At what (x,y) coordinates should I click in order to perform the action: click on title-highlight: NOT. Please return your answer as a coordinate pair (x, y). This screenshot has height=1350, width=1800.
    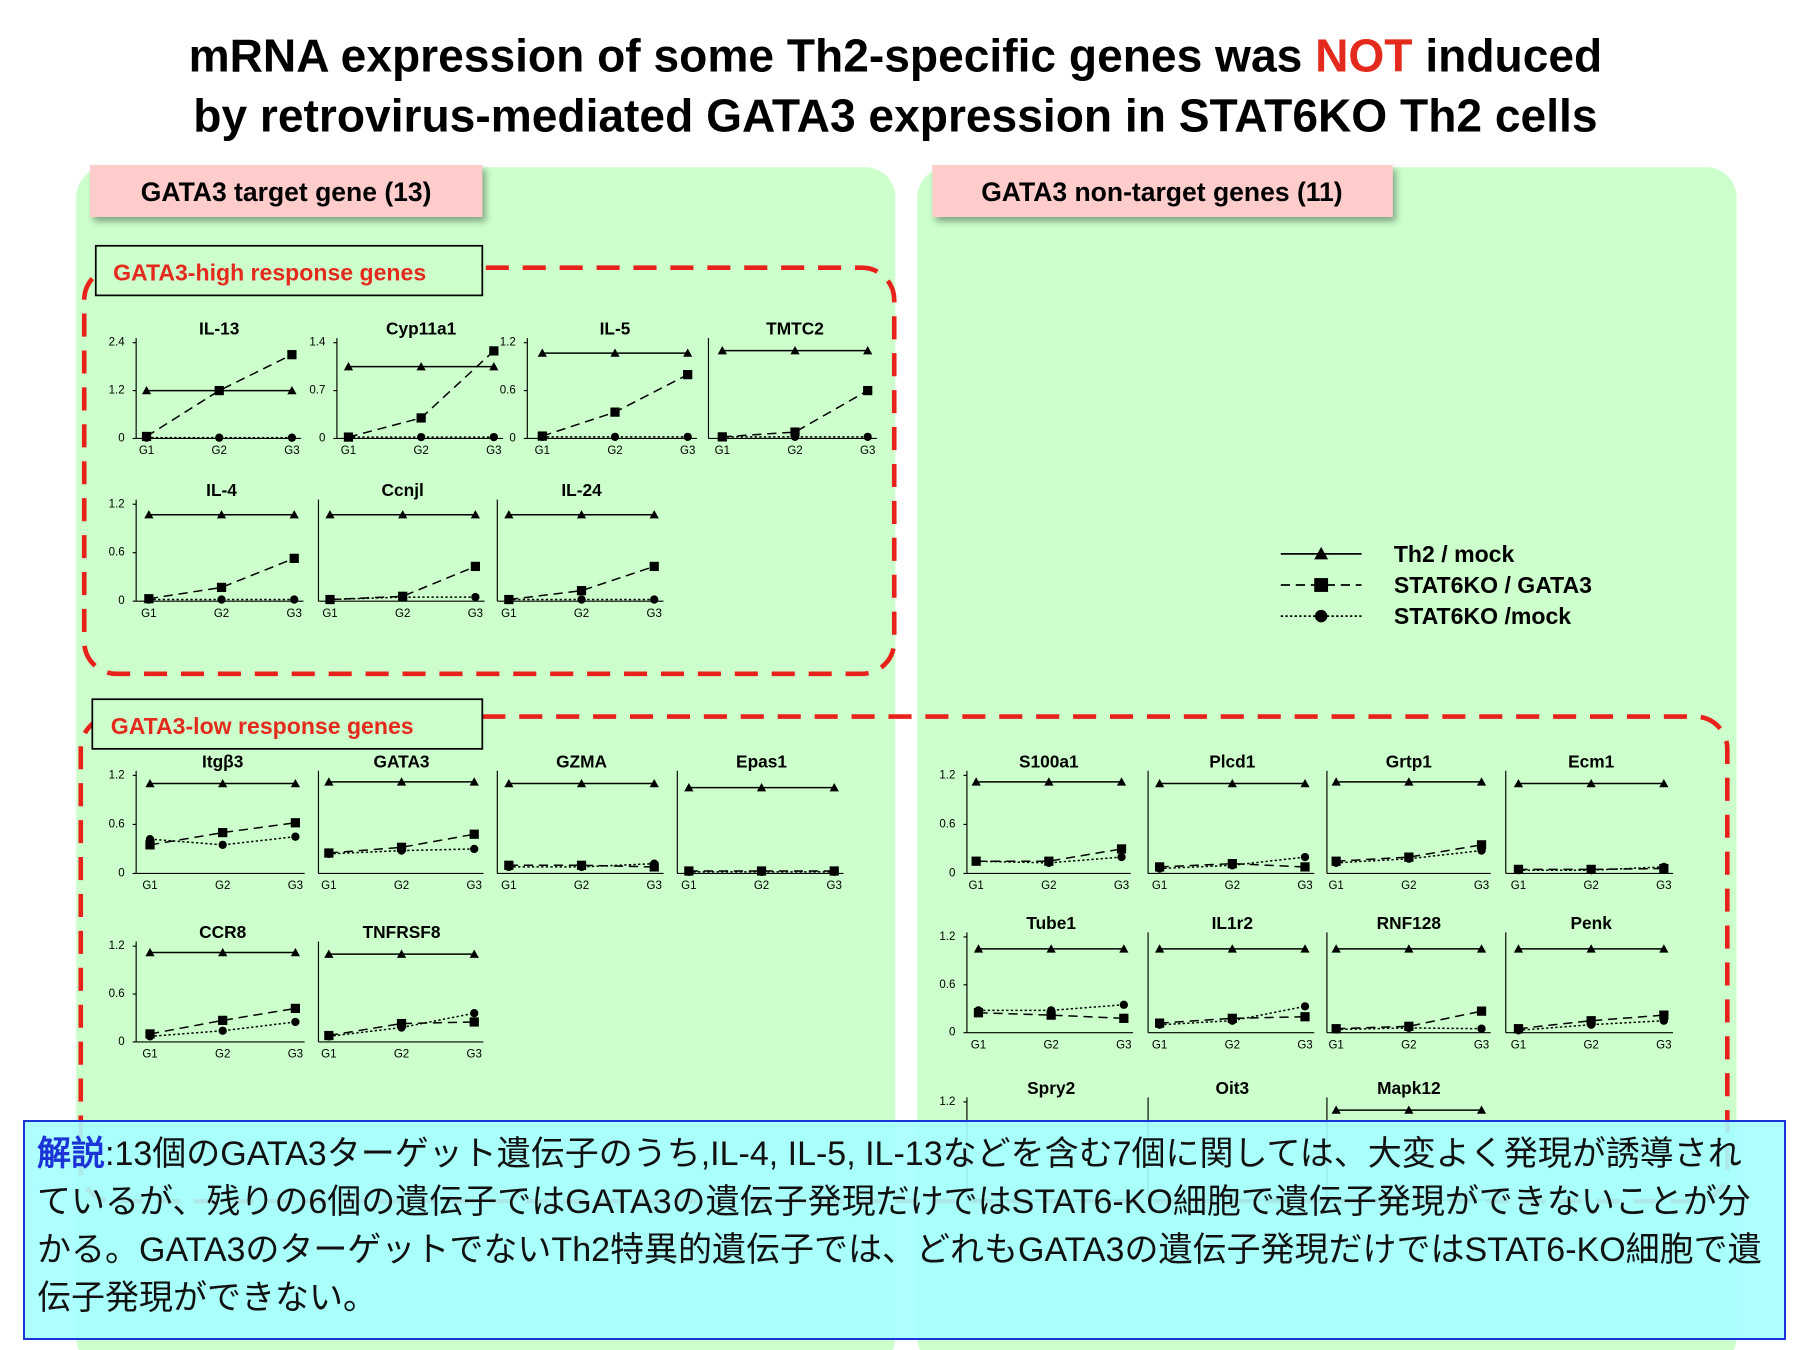
    Looking at the image, I should click on (1363, 56).